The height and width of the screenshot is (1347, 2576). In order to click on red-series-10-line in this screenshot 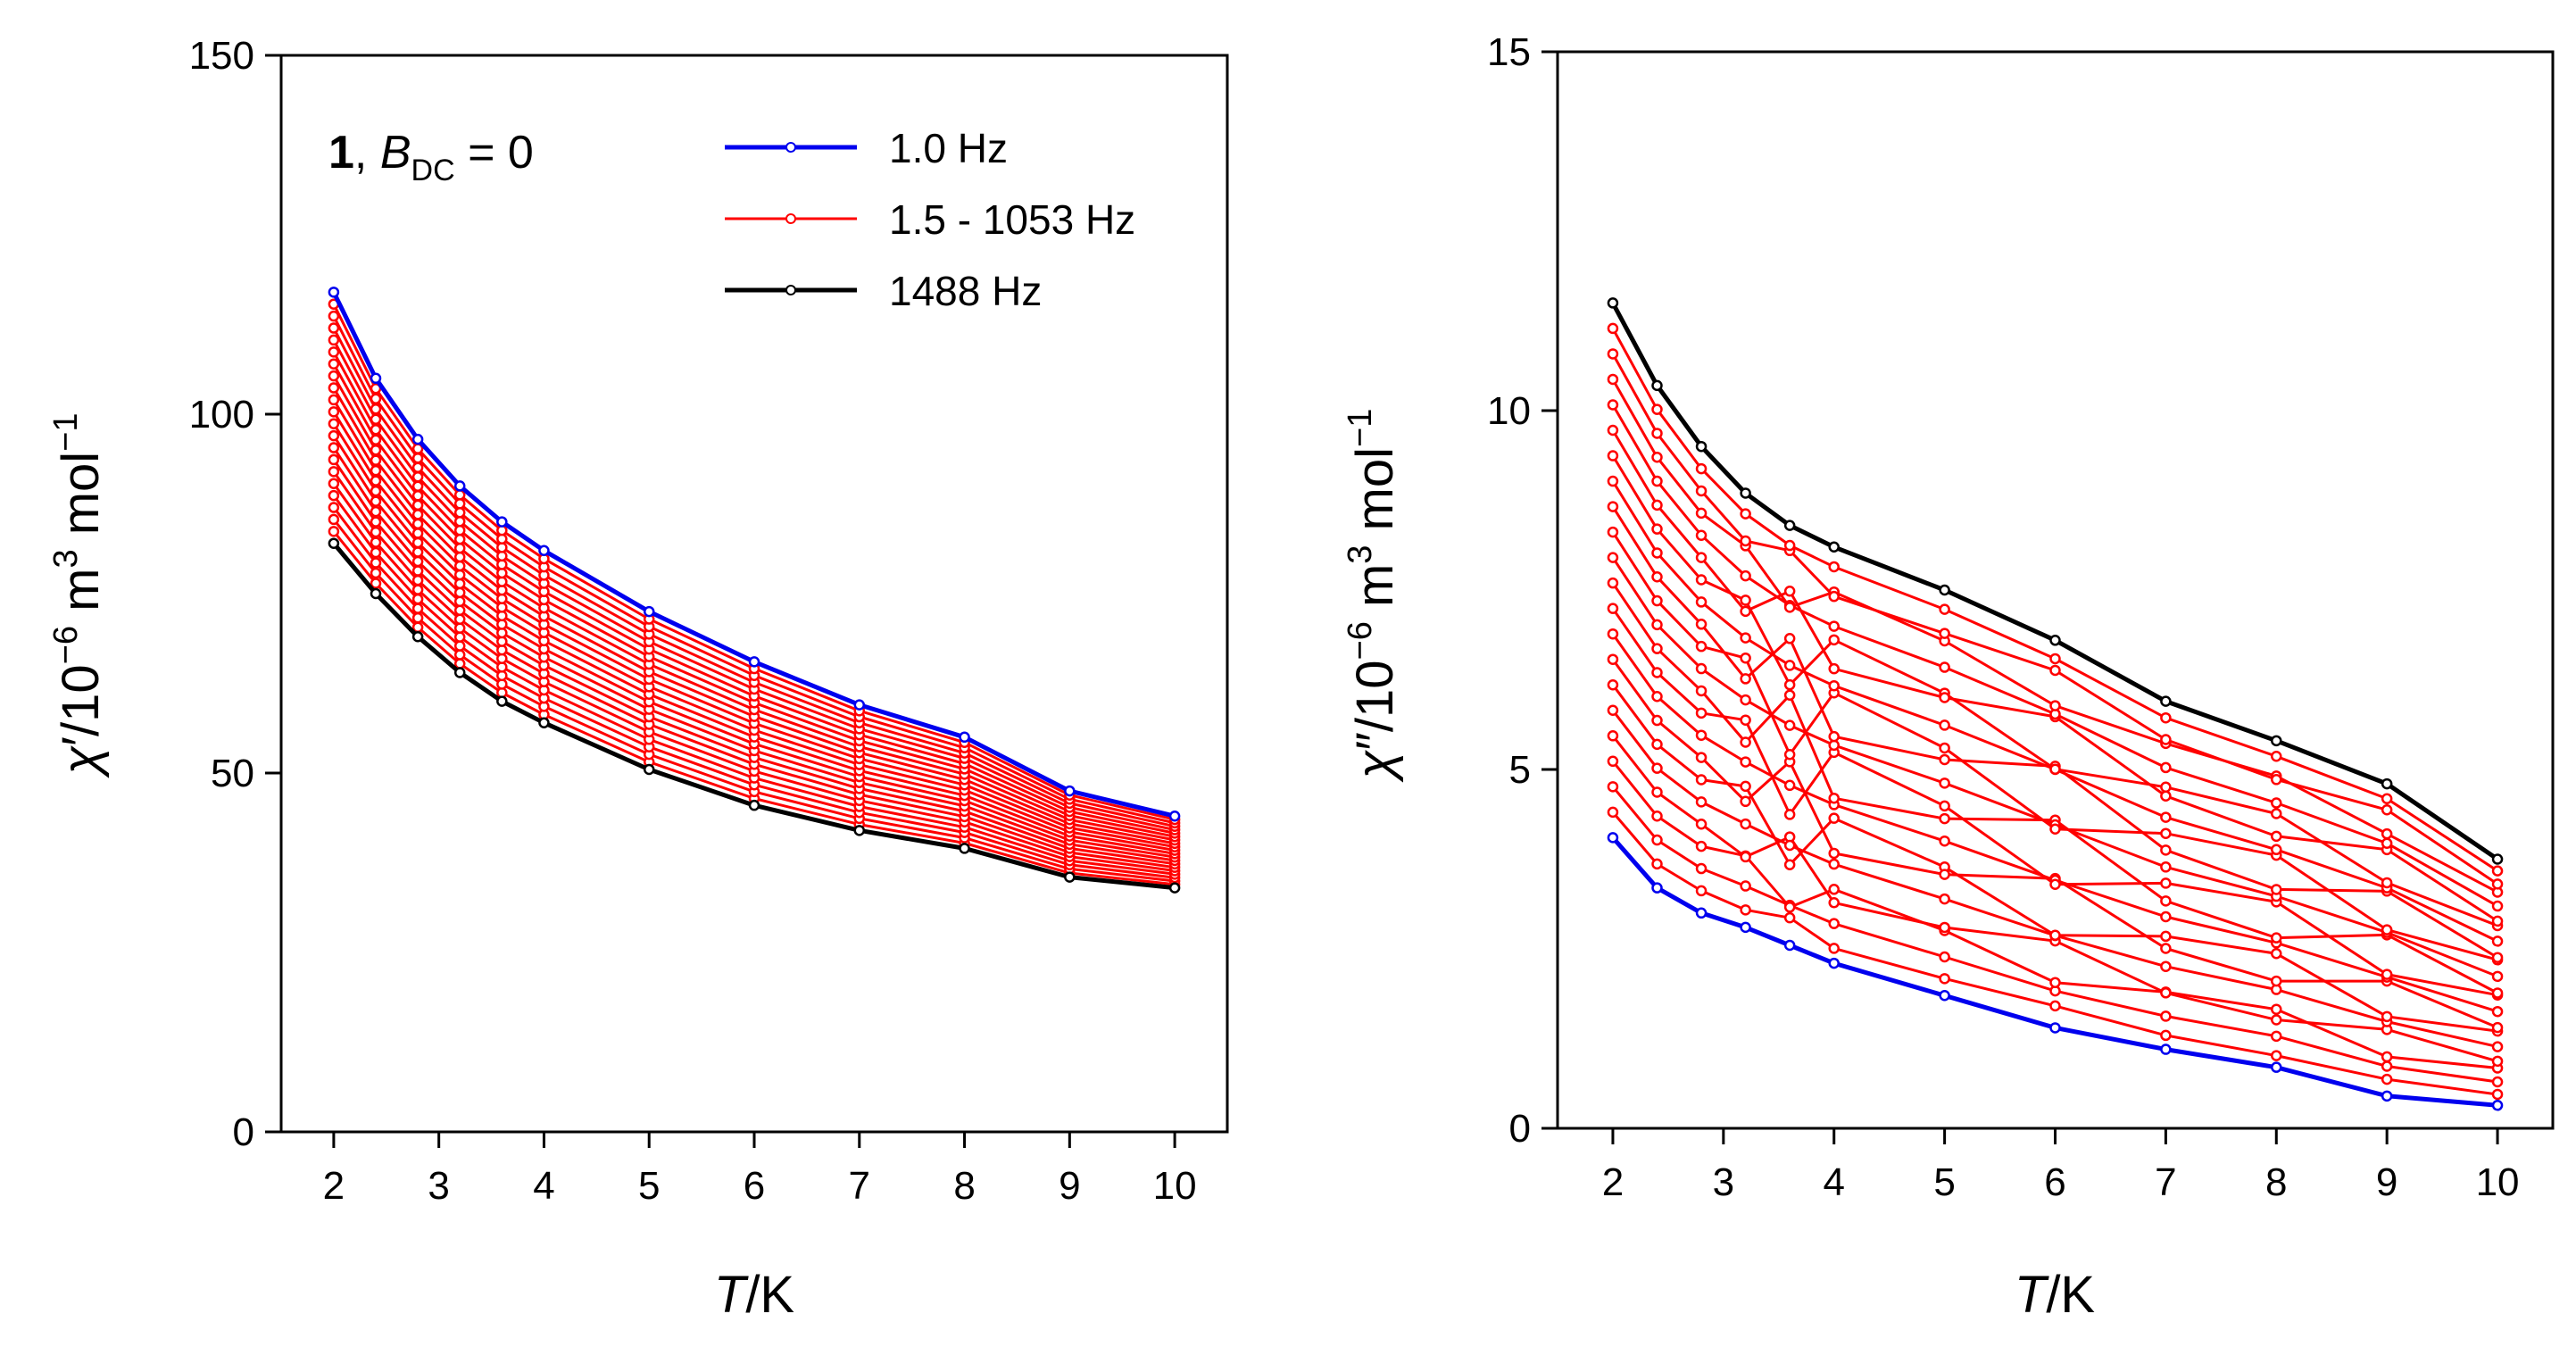, I will do `click(2054, 767)`.